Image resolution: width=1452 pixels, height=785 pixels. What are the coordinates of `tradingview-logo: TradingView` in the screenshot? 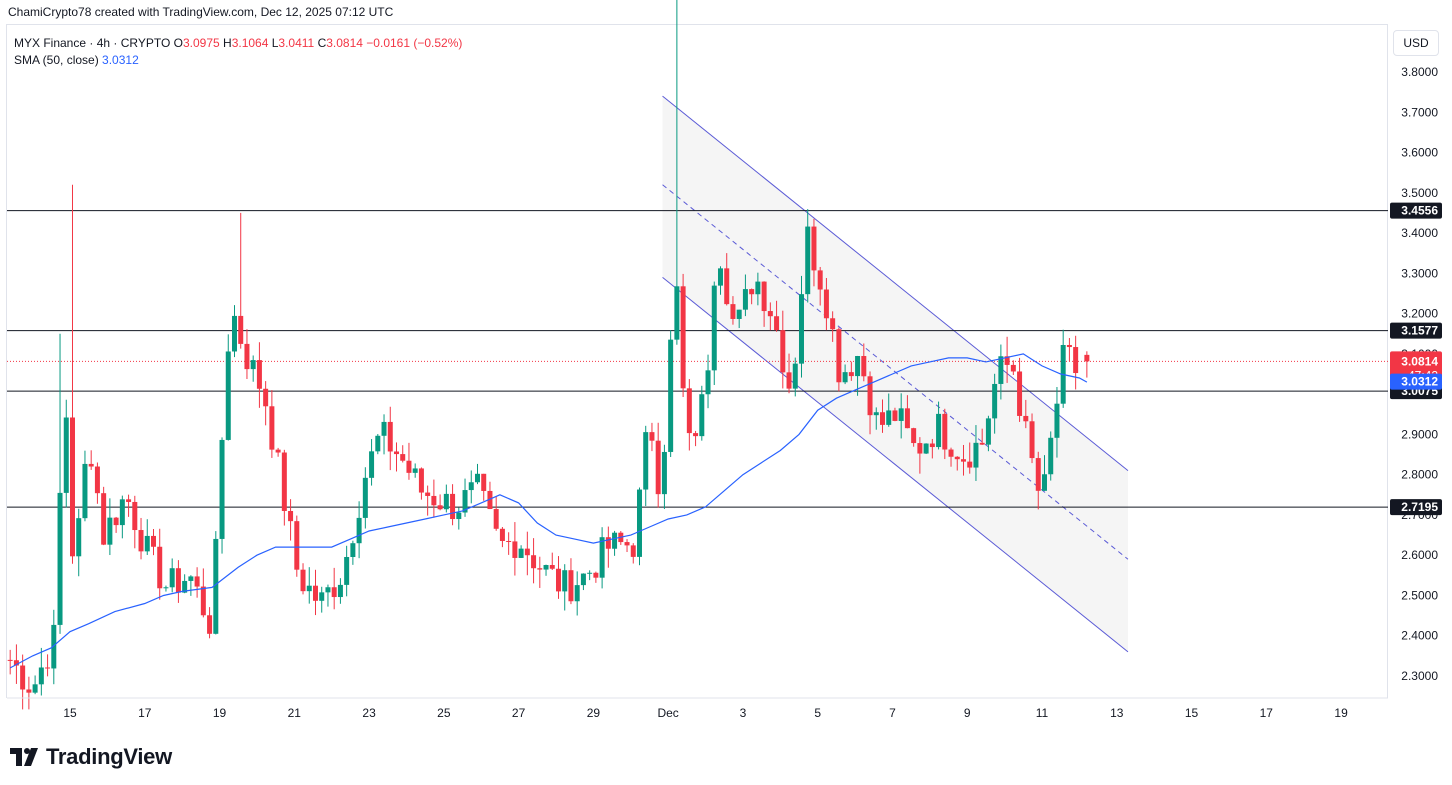 It's located at (91, 757).